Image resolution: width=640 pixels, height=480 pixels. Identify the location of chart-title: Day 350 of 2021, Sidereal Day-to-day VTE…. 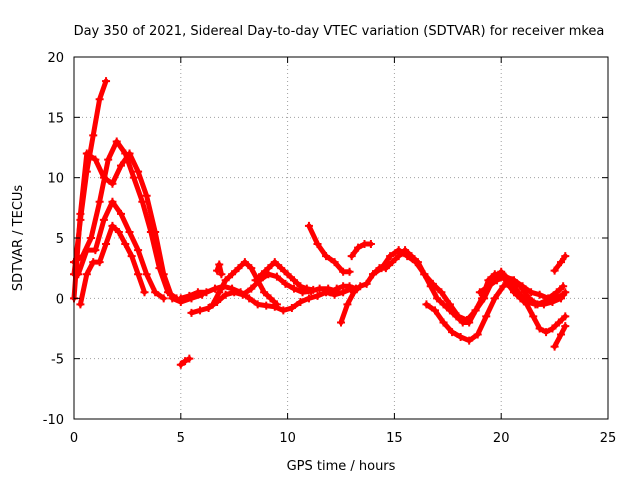
(339, 31).